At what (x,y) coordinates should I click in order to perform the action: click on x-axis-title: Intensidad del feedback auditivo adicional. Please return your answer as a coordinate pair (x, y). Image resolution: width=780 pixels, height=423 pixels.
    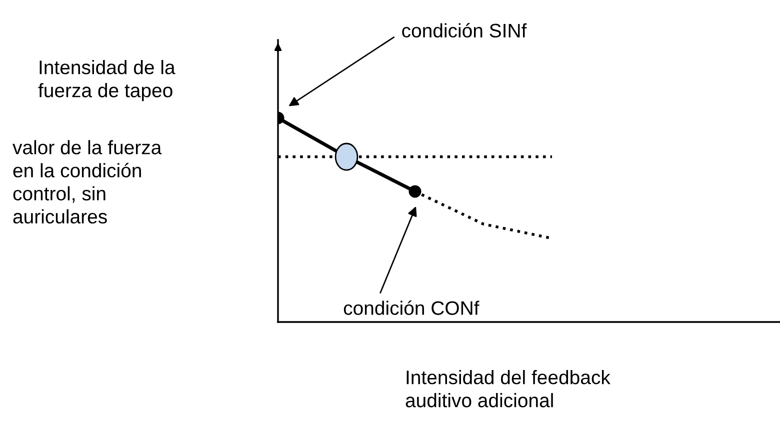
    Looking at the image, I should click on (508, 389).